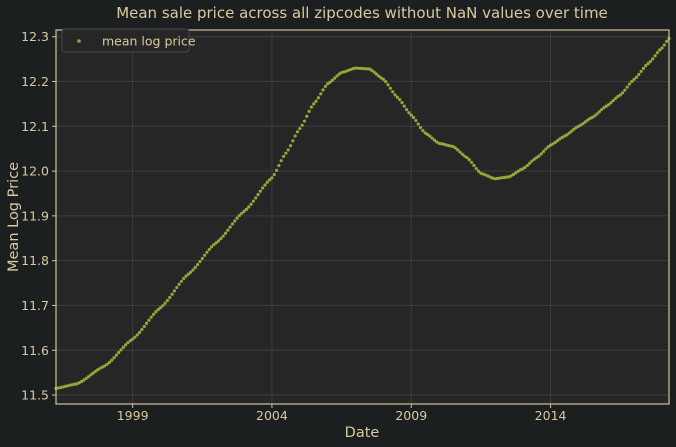  What do you see at coordinates (35, 395) in the screenshot?
I see `y-tick-label: 11.5` at bounding box center [35, 395].